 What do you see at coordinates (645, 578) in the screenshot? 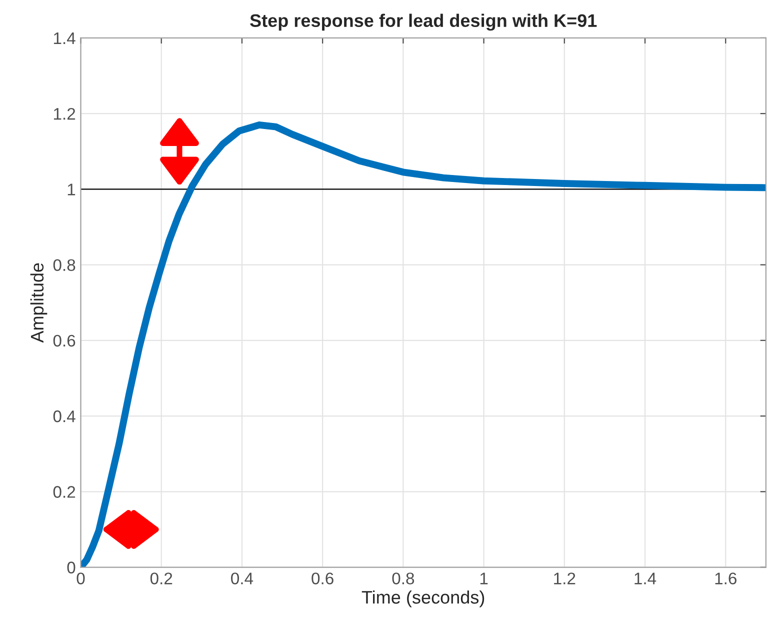
I see `x-tick-label: 1.4` at bounding box center [645, 578].